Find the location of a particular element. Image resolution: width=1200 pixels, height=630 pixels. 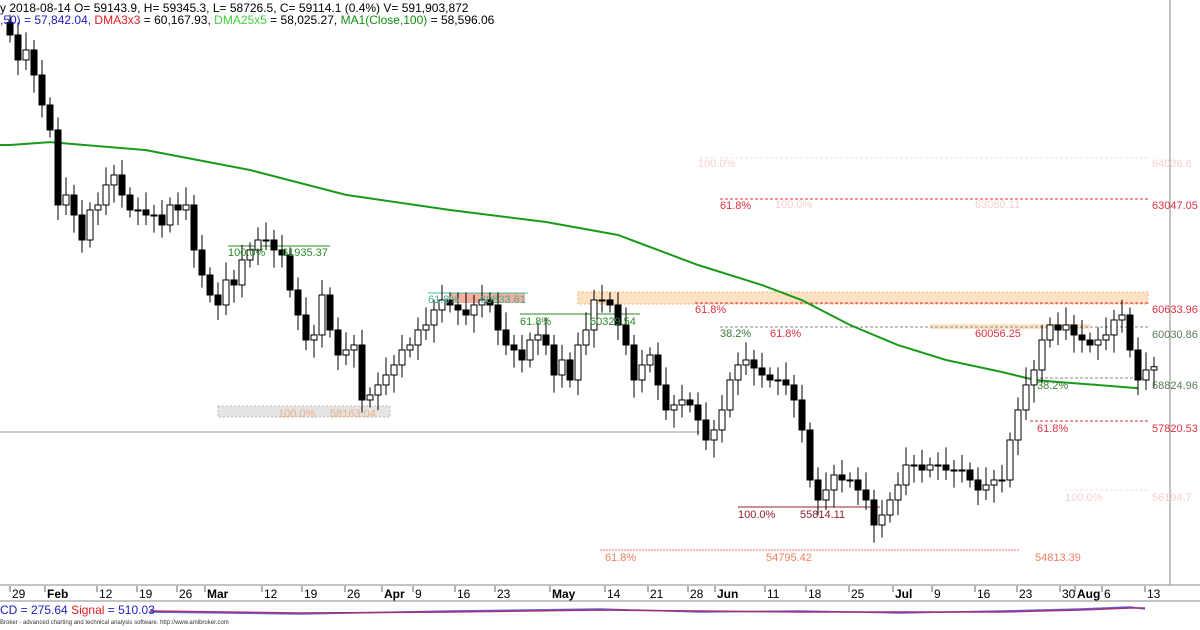

fib-label: 54795.42 is located at coordinates (789, 558).